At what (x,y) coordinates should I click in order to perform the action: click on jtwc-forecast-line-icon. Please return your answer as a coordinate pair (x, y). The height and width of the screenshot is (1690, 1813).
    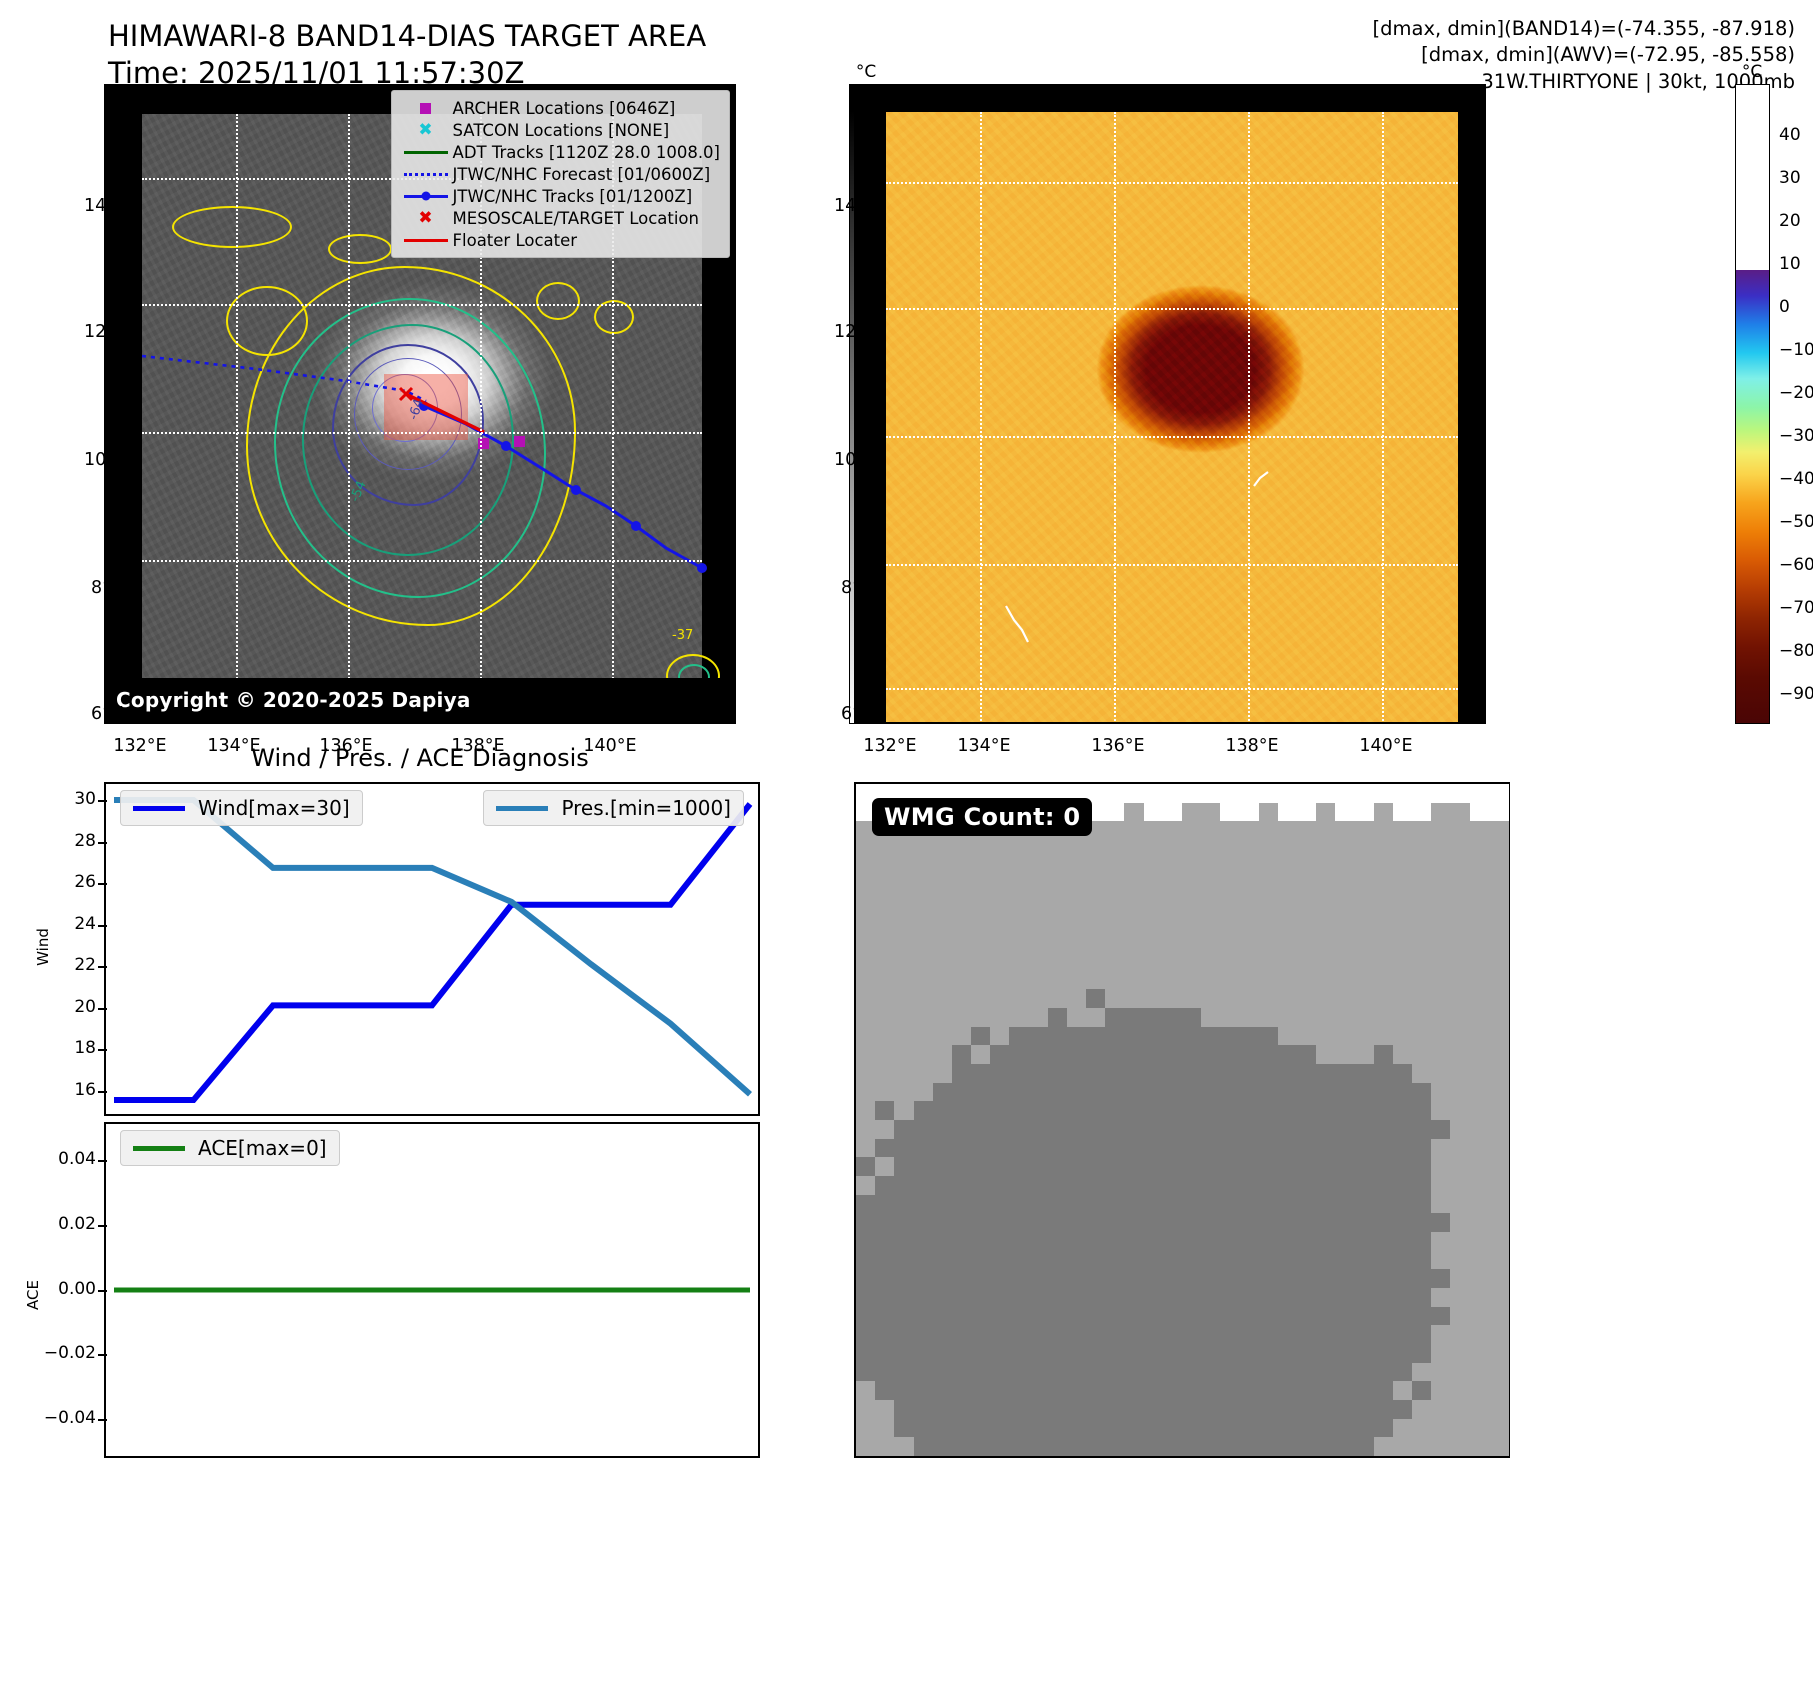
    Looking at the image, I should click on (426, 174).